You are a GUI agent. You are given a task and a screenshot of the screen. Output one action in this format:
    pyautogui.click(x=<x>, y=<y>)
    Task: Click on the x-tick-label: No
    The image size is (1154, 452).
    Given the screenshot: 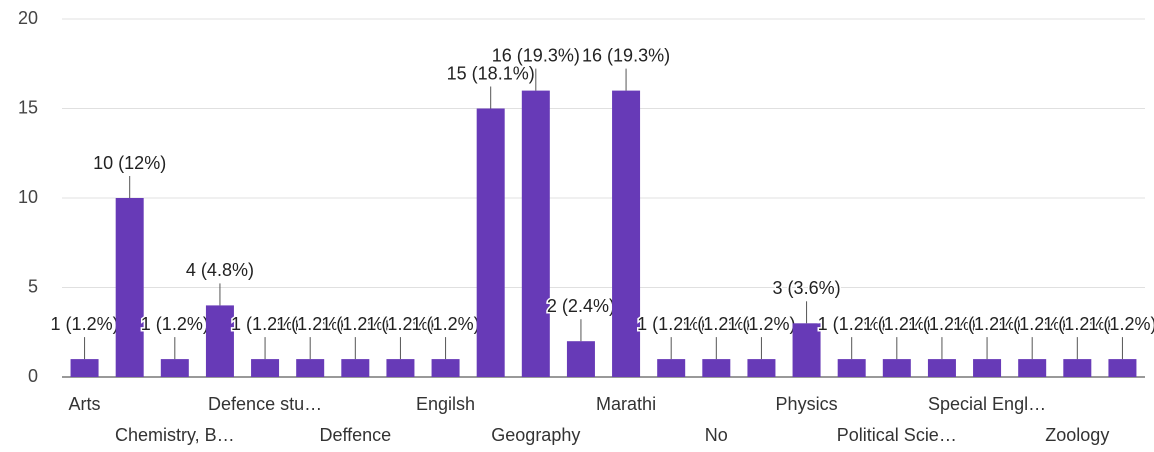 What is the action you would take?
    pyautogui.click(x=716, y=435)
    